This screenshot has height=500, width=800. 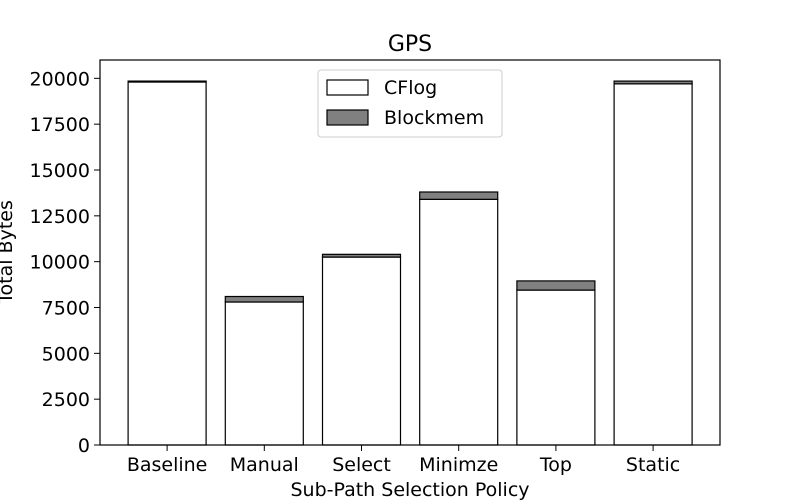 I want to click on x-tick-label: Static, so click(x=653, y=465).